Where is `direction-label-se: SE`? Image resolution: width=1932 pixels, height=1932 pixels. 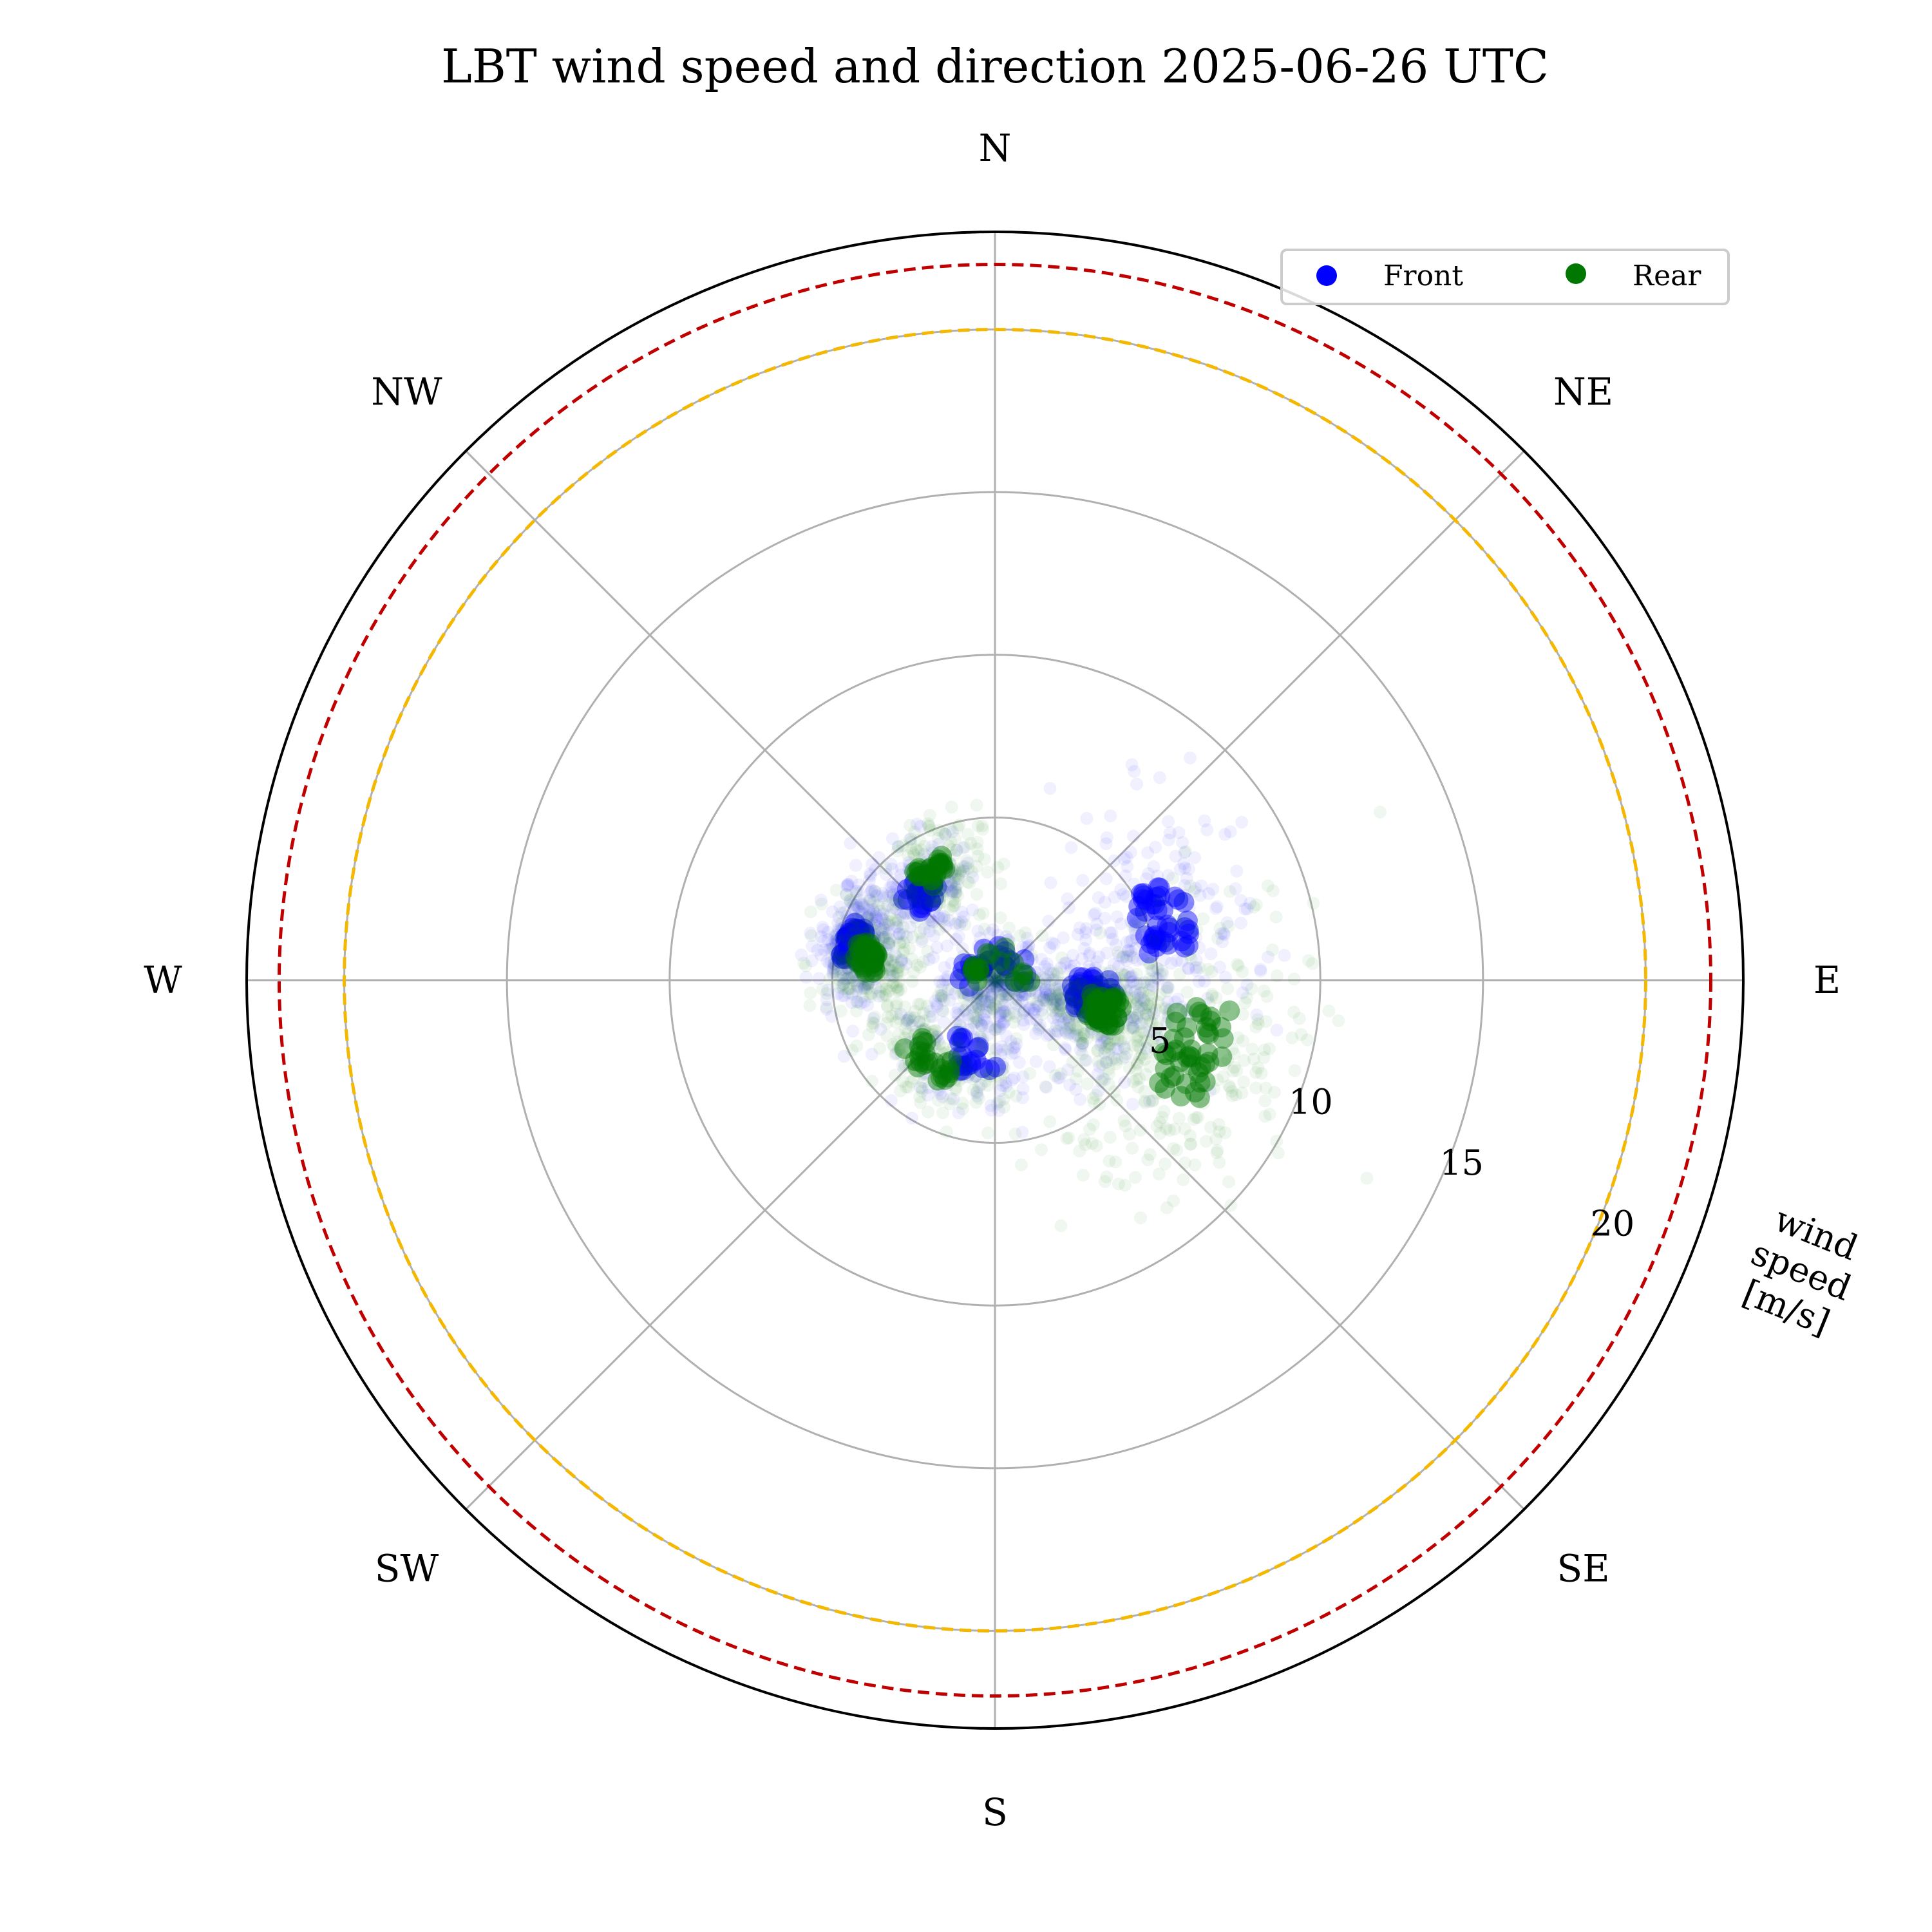
direction-label-se: SE is located at coordinates (1583, 1569).